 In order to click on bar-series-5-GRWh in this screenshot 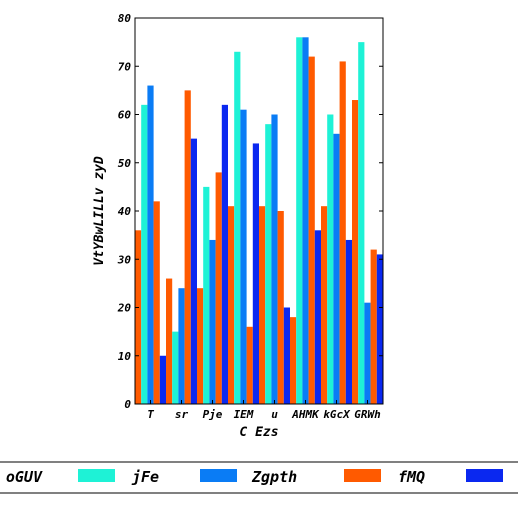, I will do `click(379, 329)`.